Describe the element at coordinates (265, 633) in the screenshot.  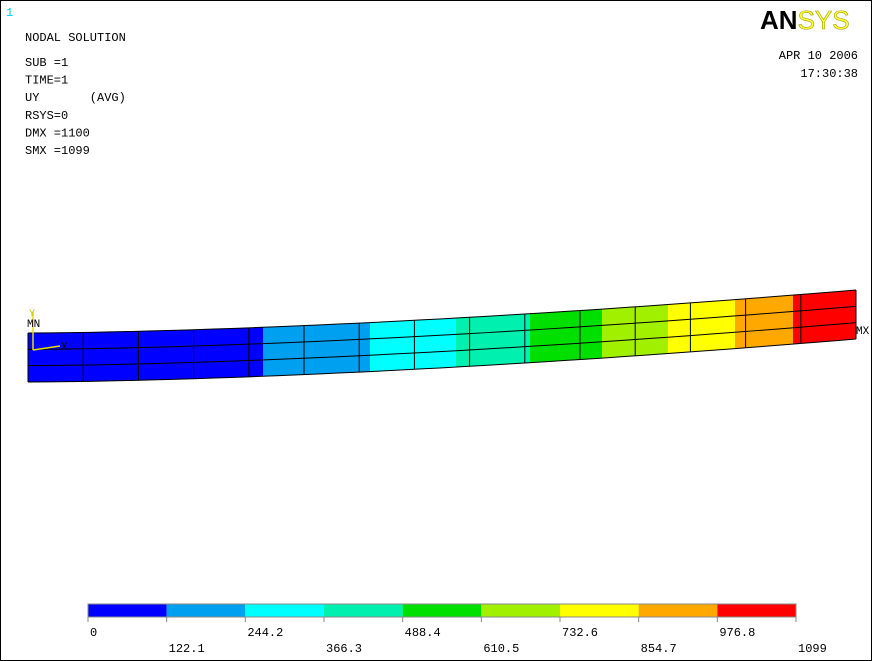
I see `legend-label: 244.2` at that location.